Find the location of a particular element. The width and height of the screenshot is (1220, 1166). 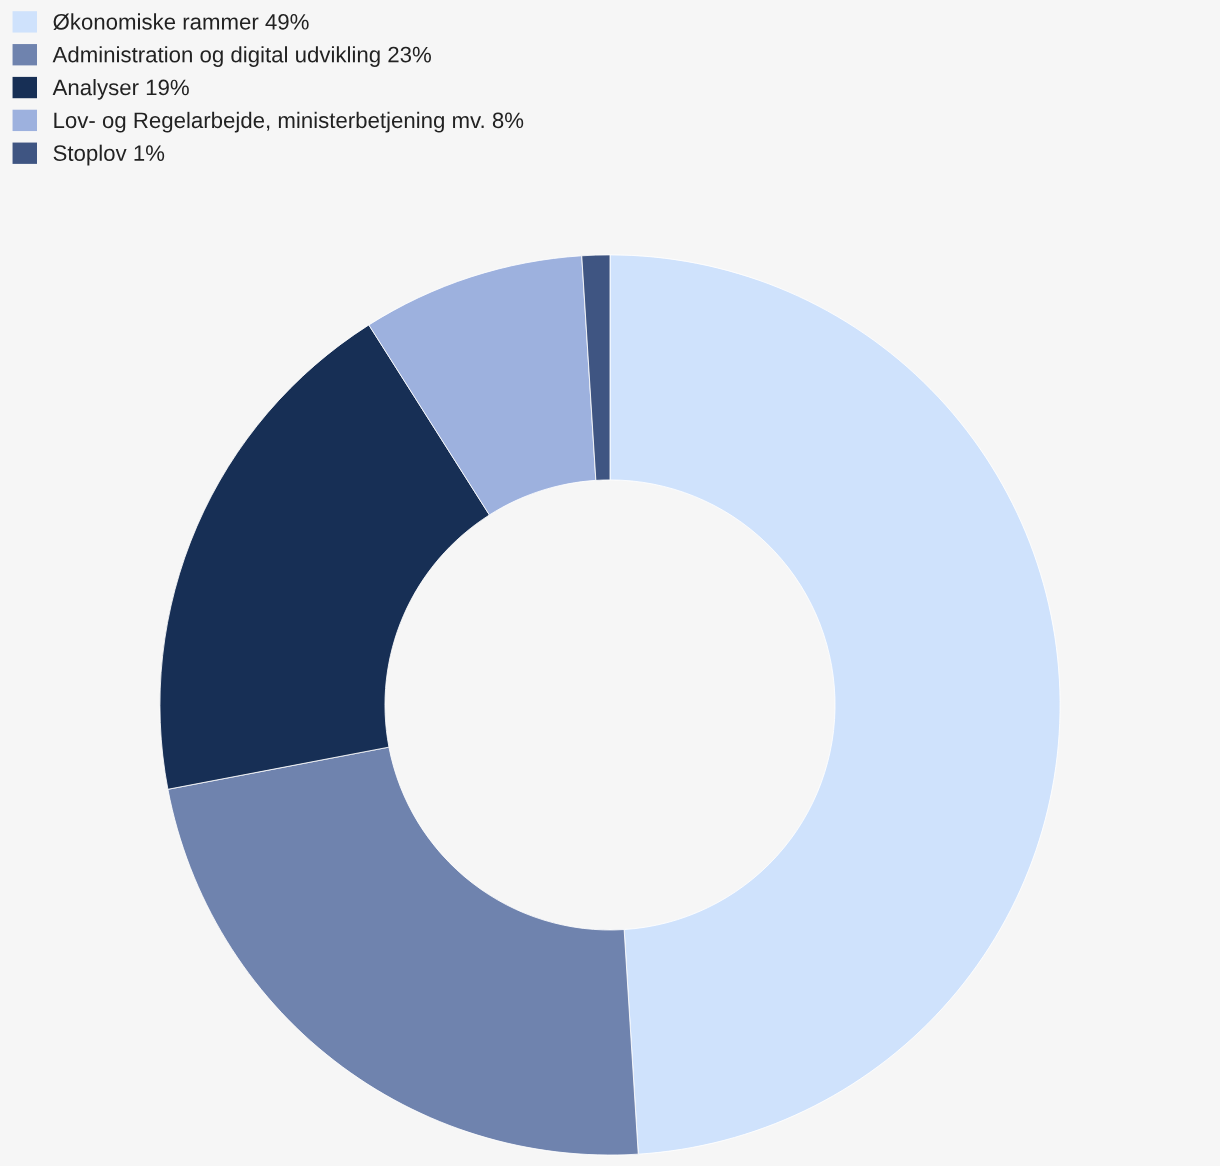

legend-label: Analyser 19% is located at coordinates (120, 89).